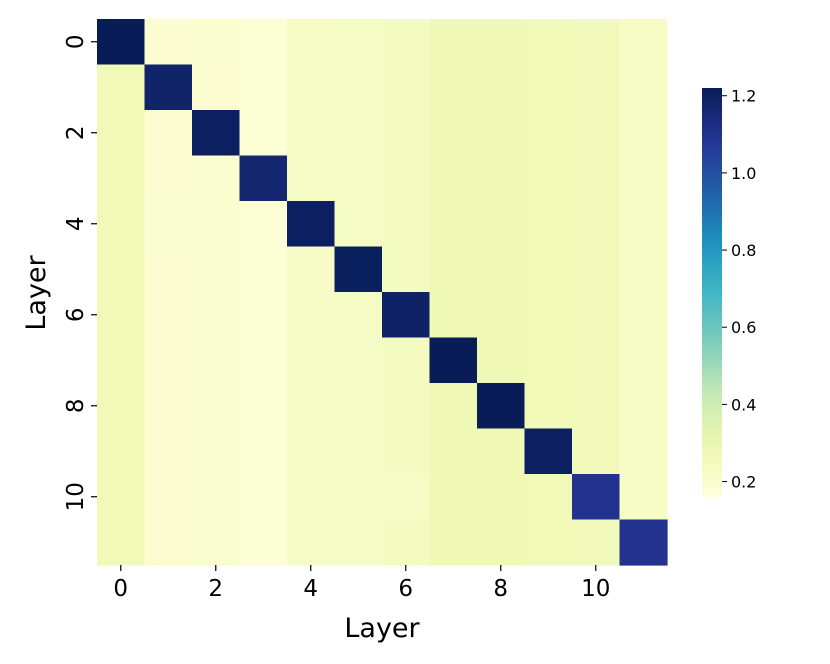 The width and height of the screenshot is (830, 664). Describe the element at coordinates (76, 405) in the screenshot. I see `y-tick-label: 8` at that location.